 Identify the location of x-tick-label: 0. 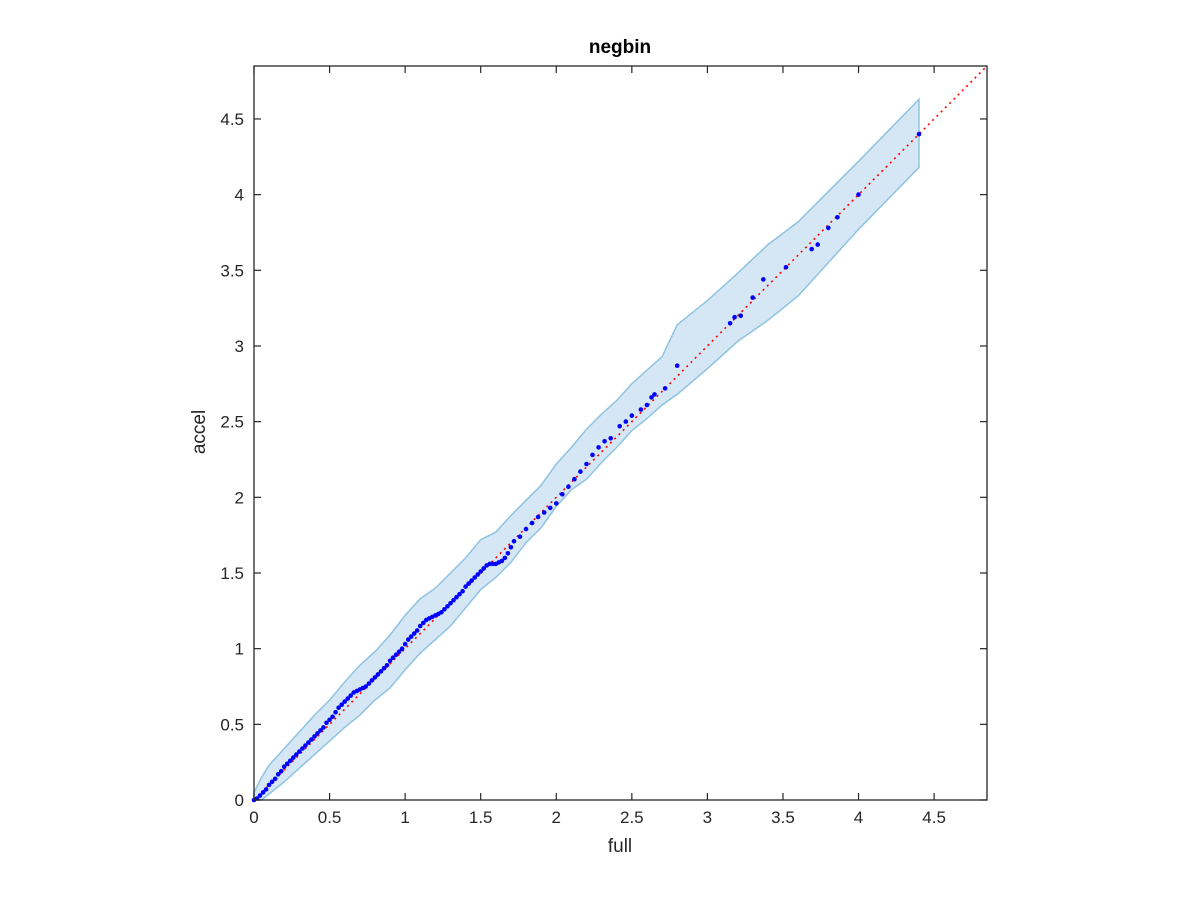
(253, 817).